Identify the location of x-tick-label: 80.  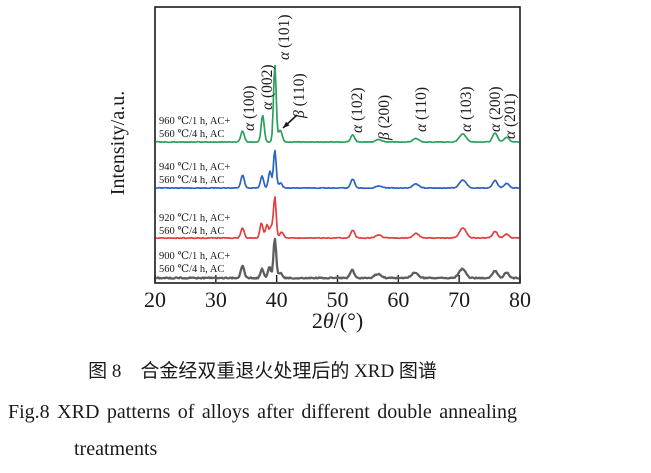
(520, 299).